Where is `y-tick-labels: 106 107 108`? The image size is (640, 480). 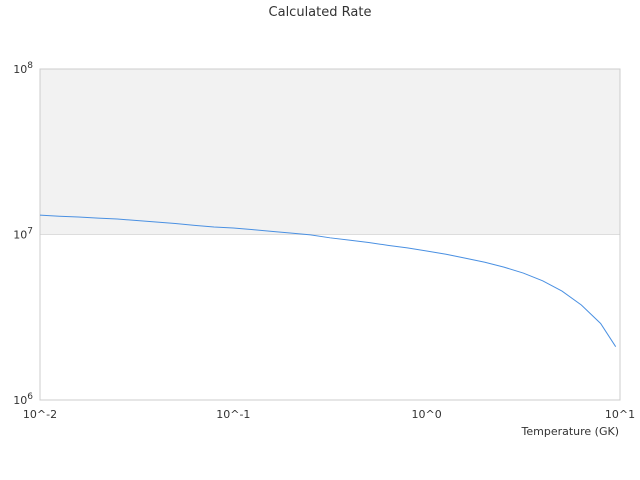
y-tick-labels: 106 107 108 is located at coordinates (23, 234).